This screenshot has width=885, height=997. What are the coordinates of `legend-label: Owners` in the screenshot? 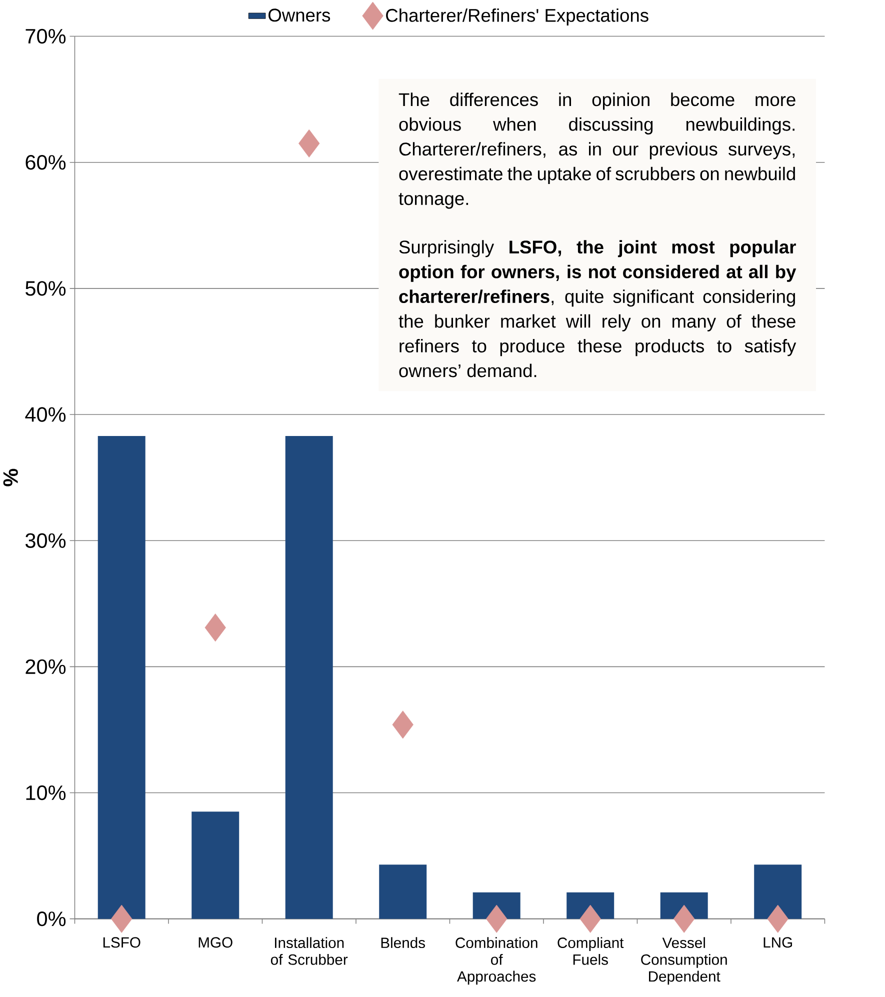 It's located at (299, 15).